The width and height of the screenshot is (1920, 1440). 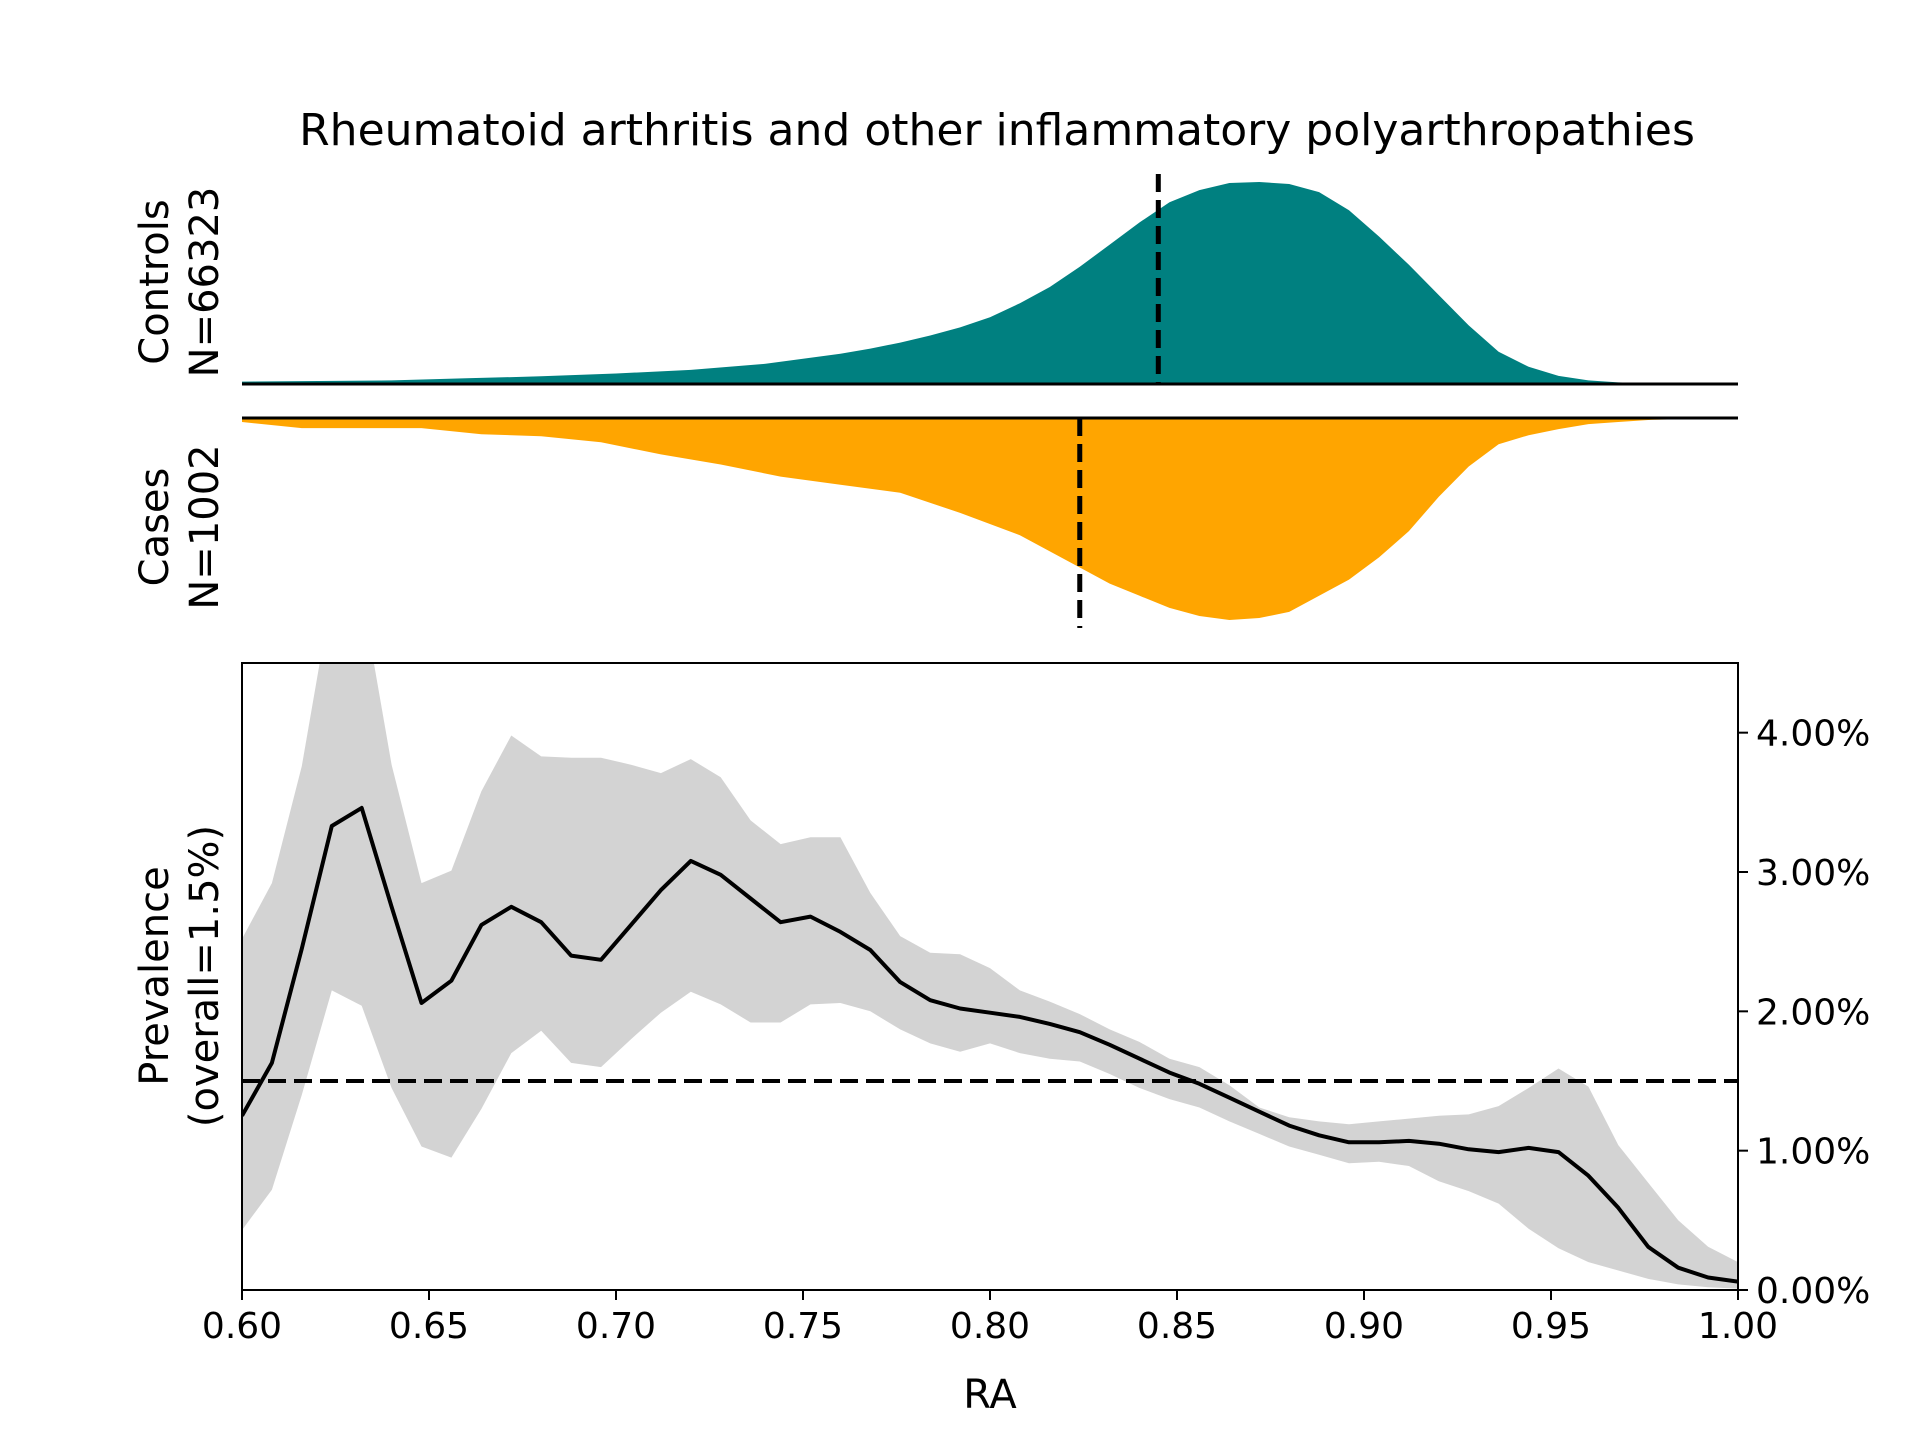 What do you see at coordinates (1813, 734) in the screenshot?
I see `y-tick-label: 4.00%` at bounding box center [1813, 734].